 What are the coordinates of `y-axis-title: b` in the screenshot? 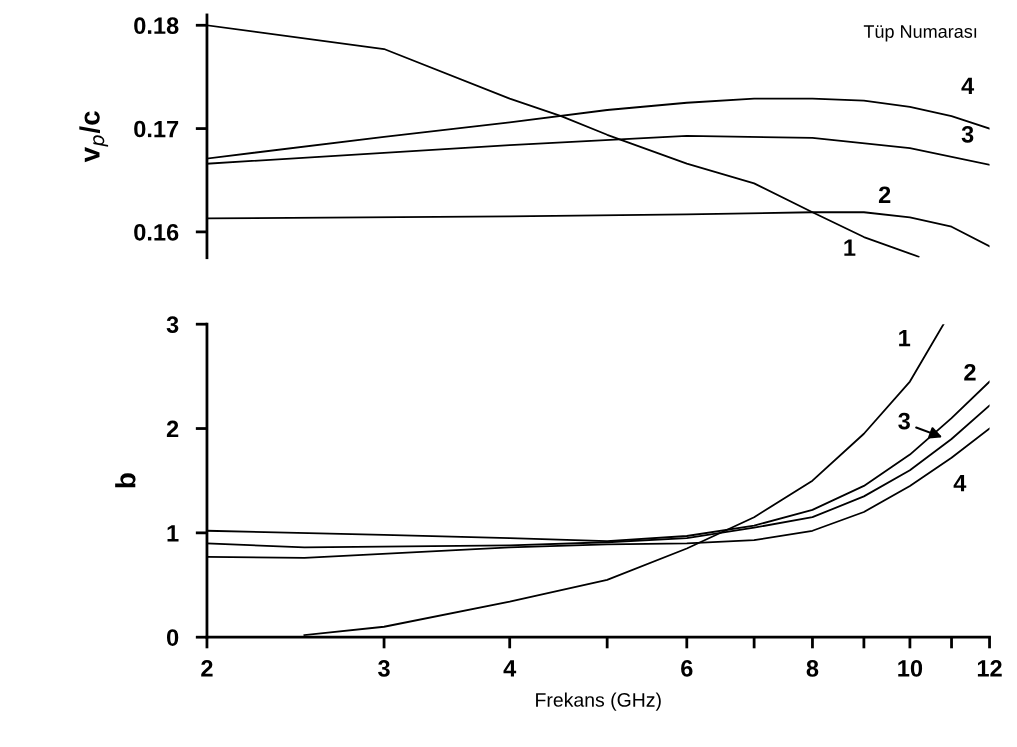 It's located at (125, 480).